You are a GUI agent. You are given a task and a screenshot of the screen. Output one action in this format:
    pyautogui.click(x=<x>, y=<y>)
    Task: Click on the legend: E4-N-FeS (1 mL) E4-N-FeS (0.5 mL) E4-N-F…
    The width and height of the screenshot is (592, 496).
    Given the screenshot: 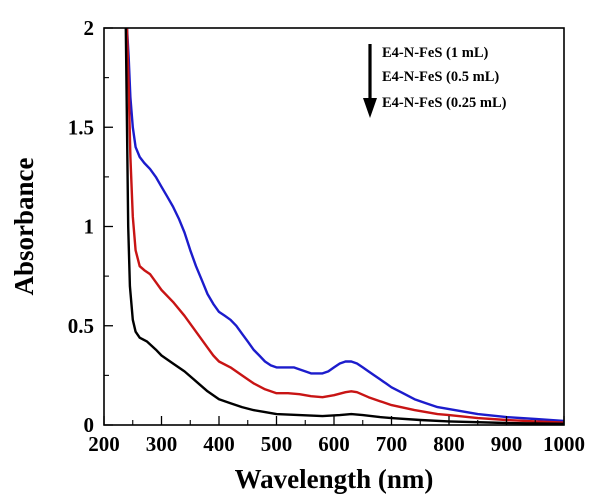 What is the action you would take?
    pyautogui.click(x=435, y=81)
    